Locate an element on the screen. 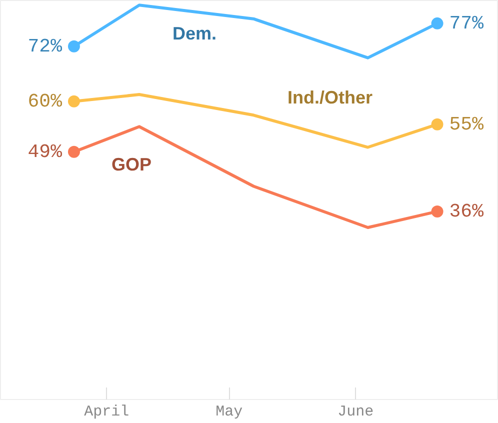  series-label: GOP is located at coordinates (132, 164).